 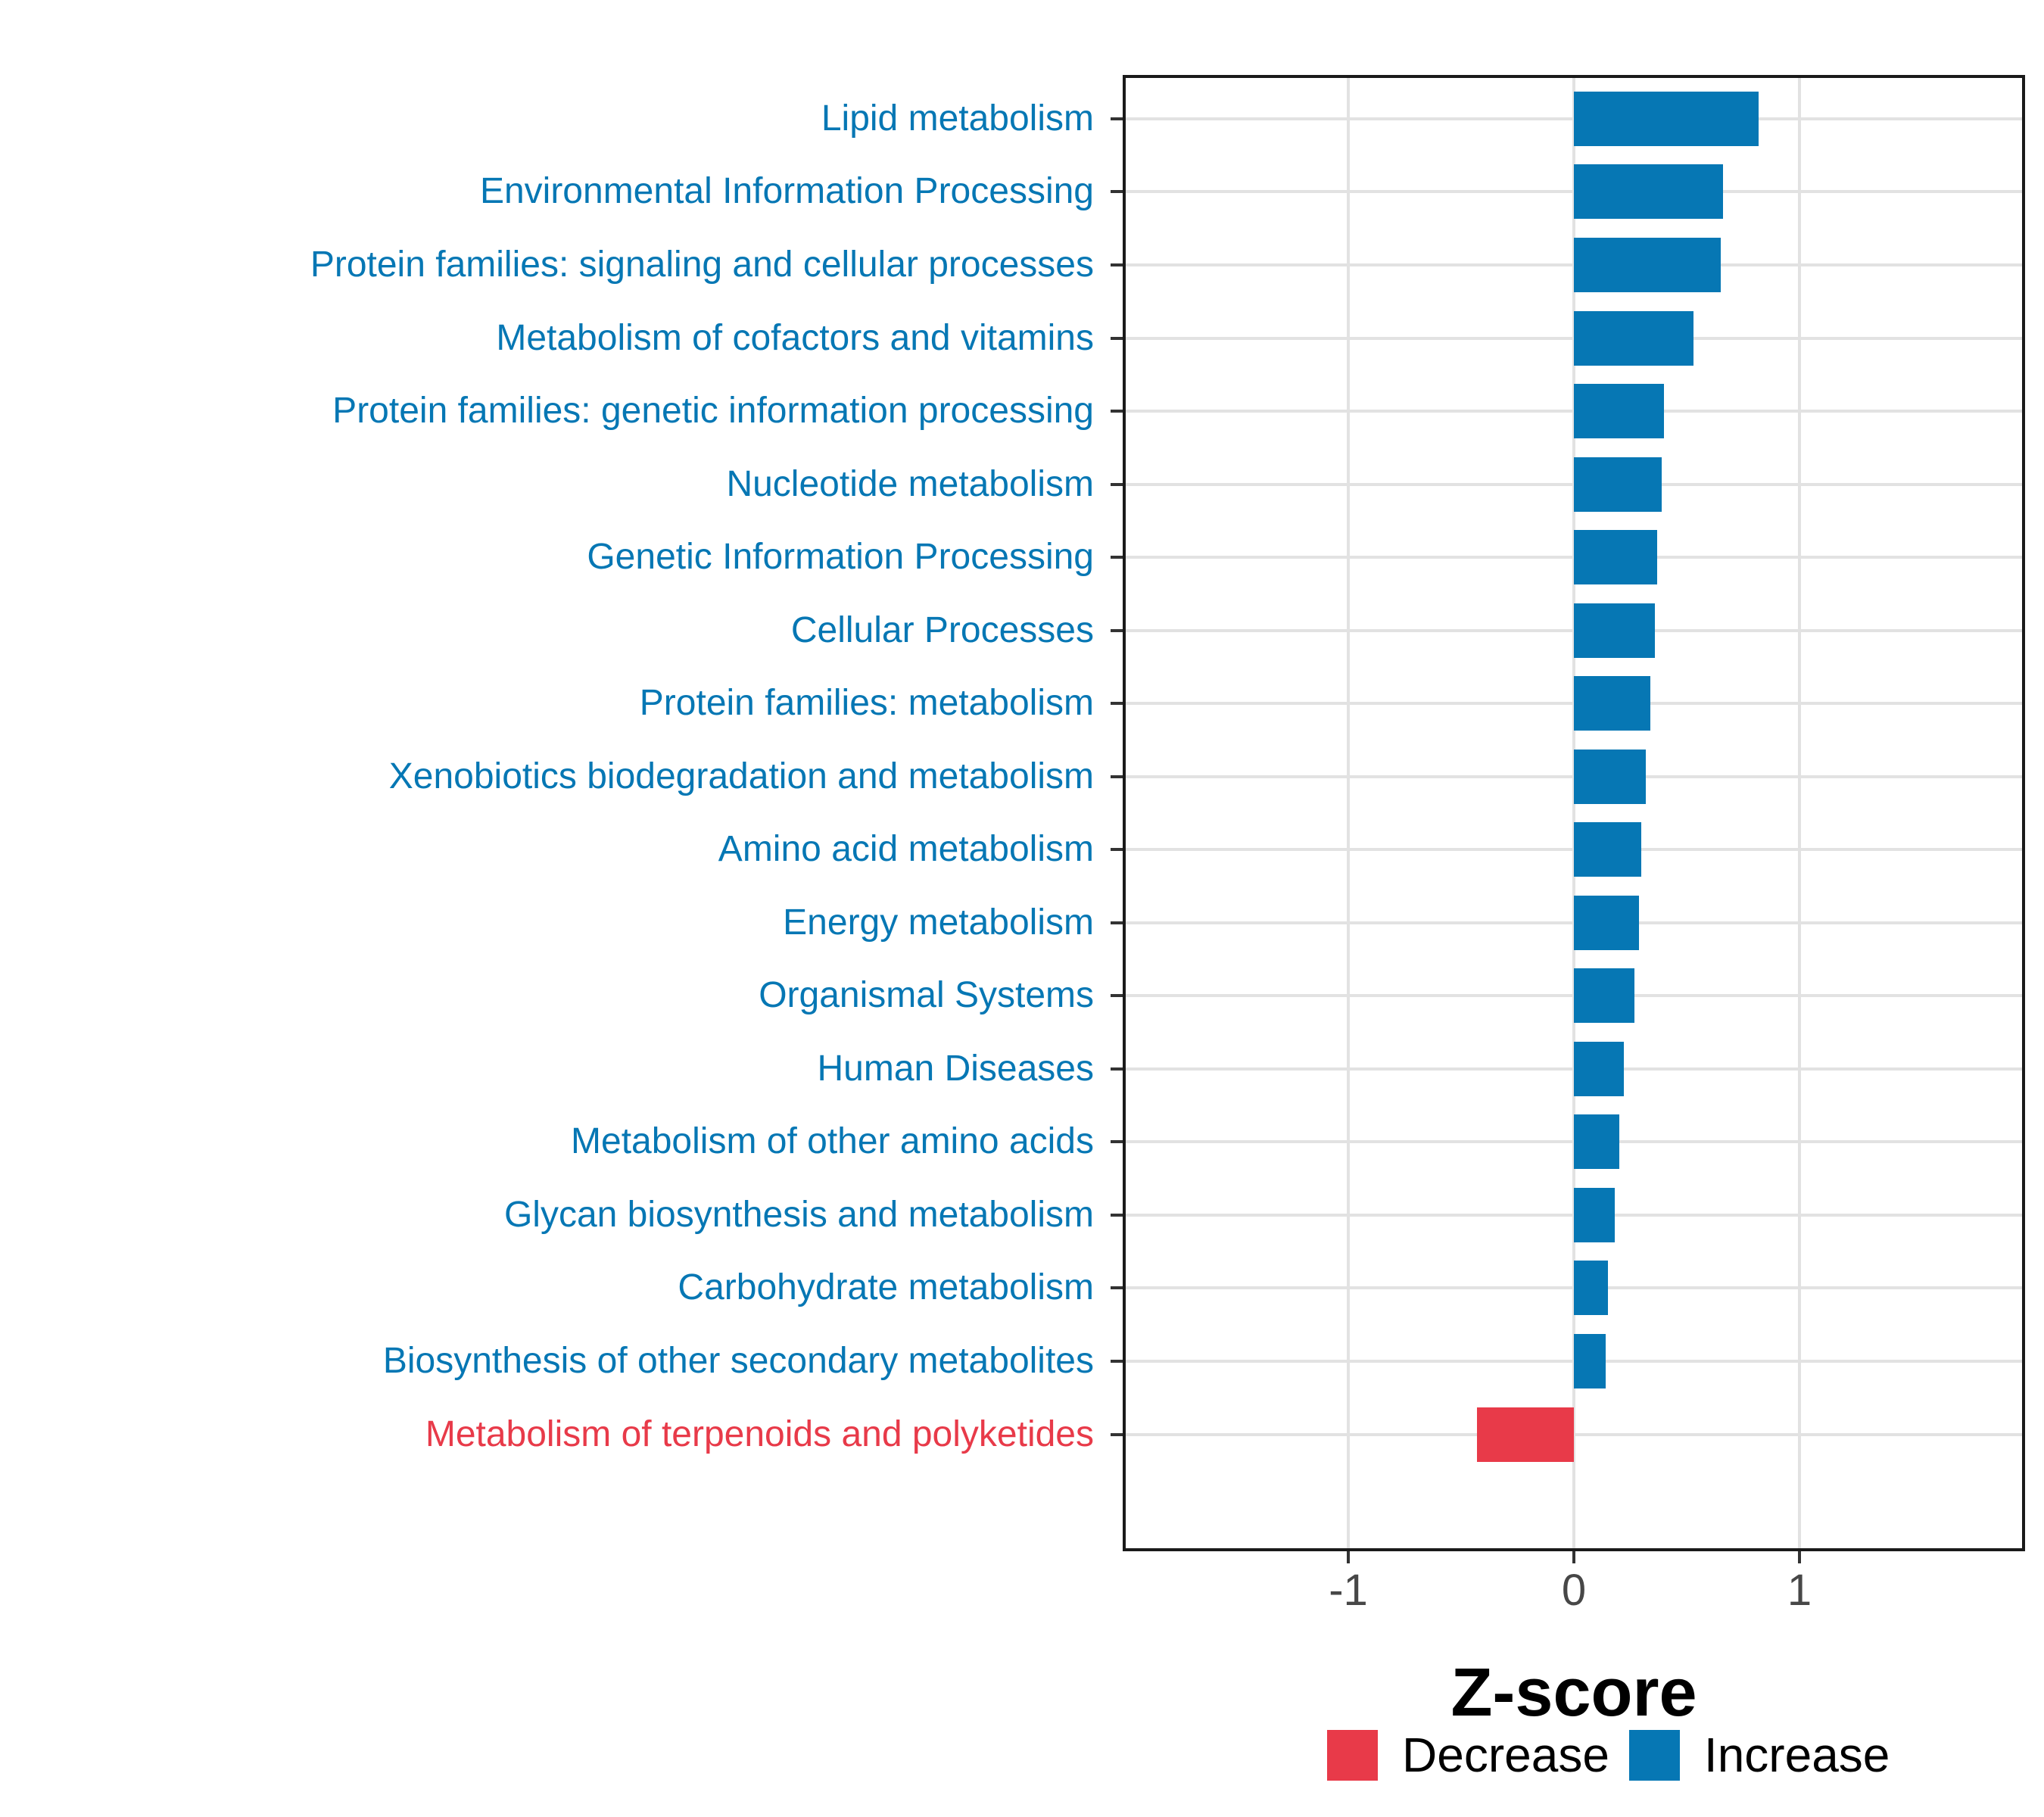 I want to click on category-label: Organismal Systems, so click(x=926, y=995).